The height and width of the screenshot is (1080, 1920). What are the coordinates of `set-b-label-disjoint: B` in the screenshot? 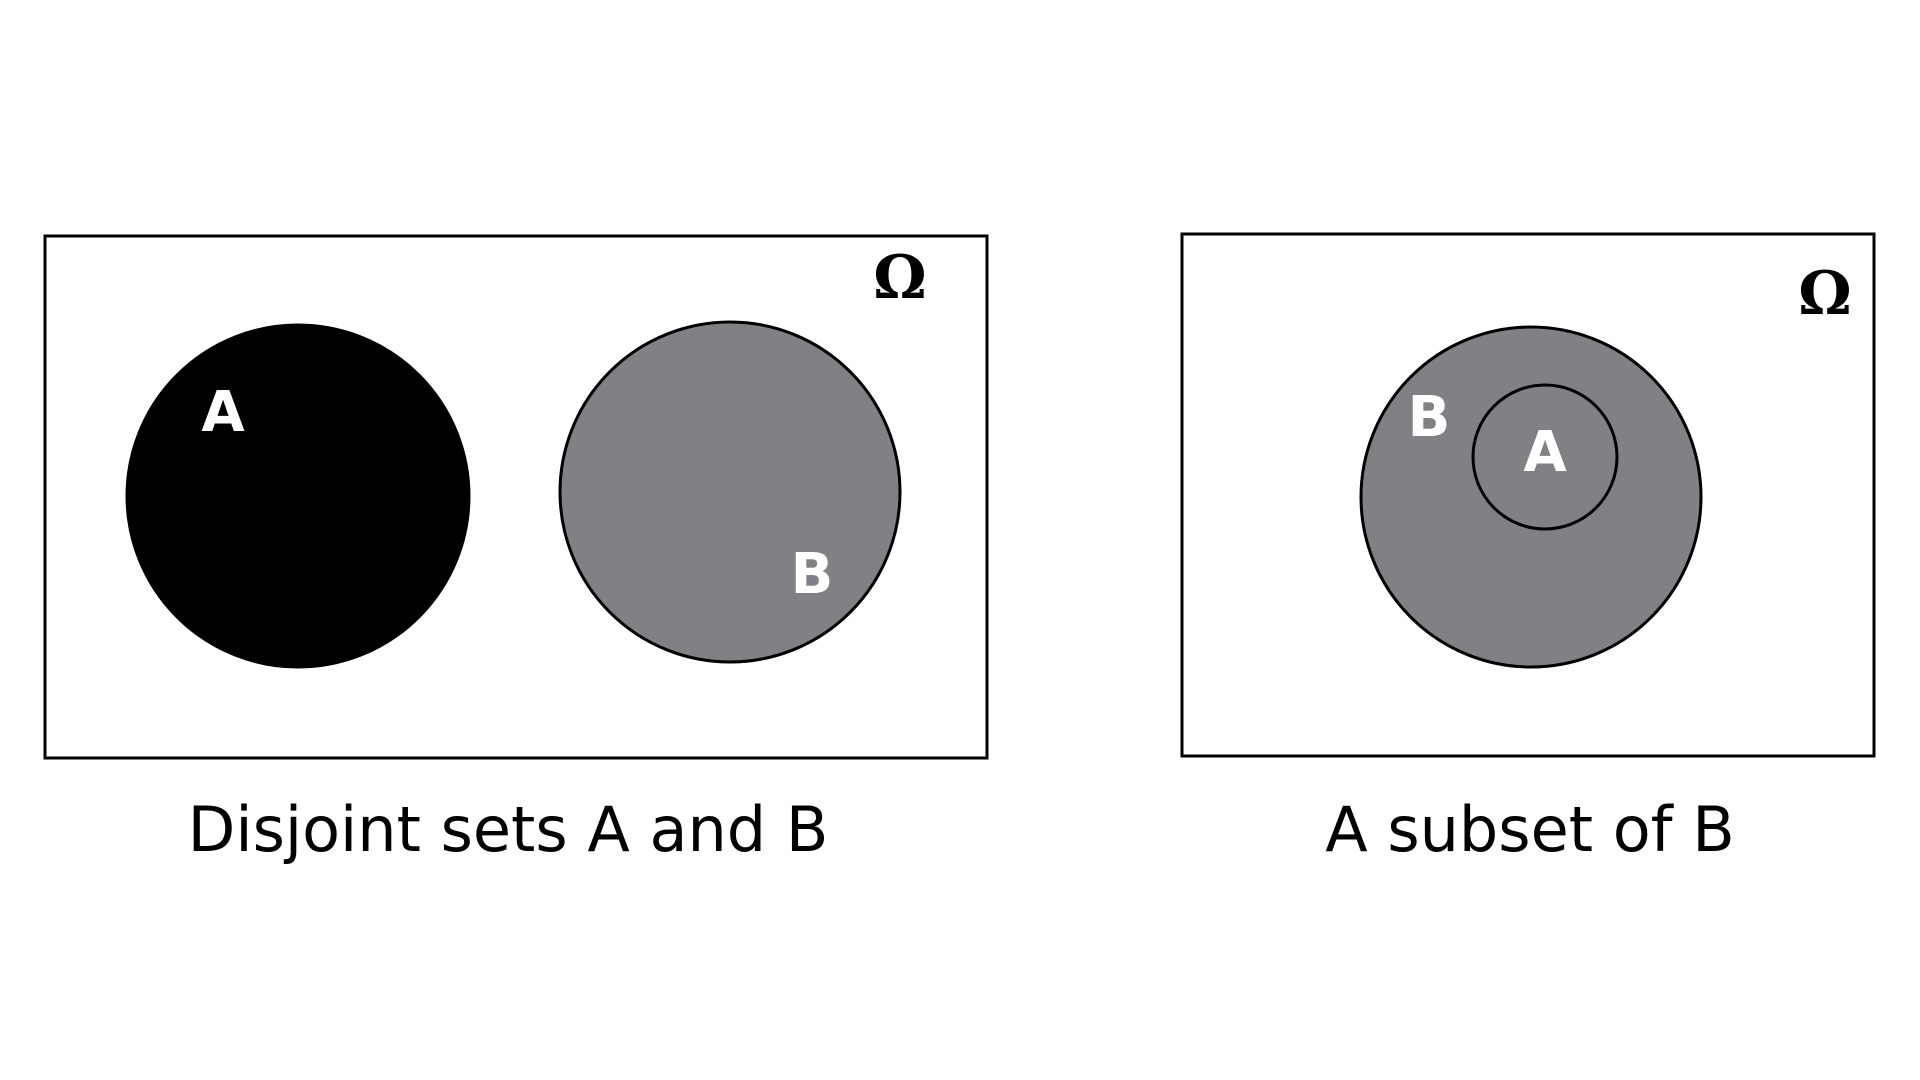 It's located at (812, 574).